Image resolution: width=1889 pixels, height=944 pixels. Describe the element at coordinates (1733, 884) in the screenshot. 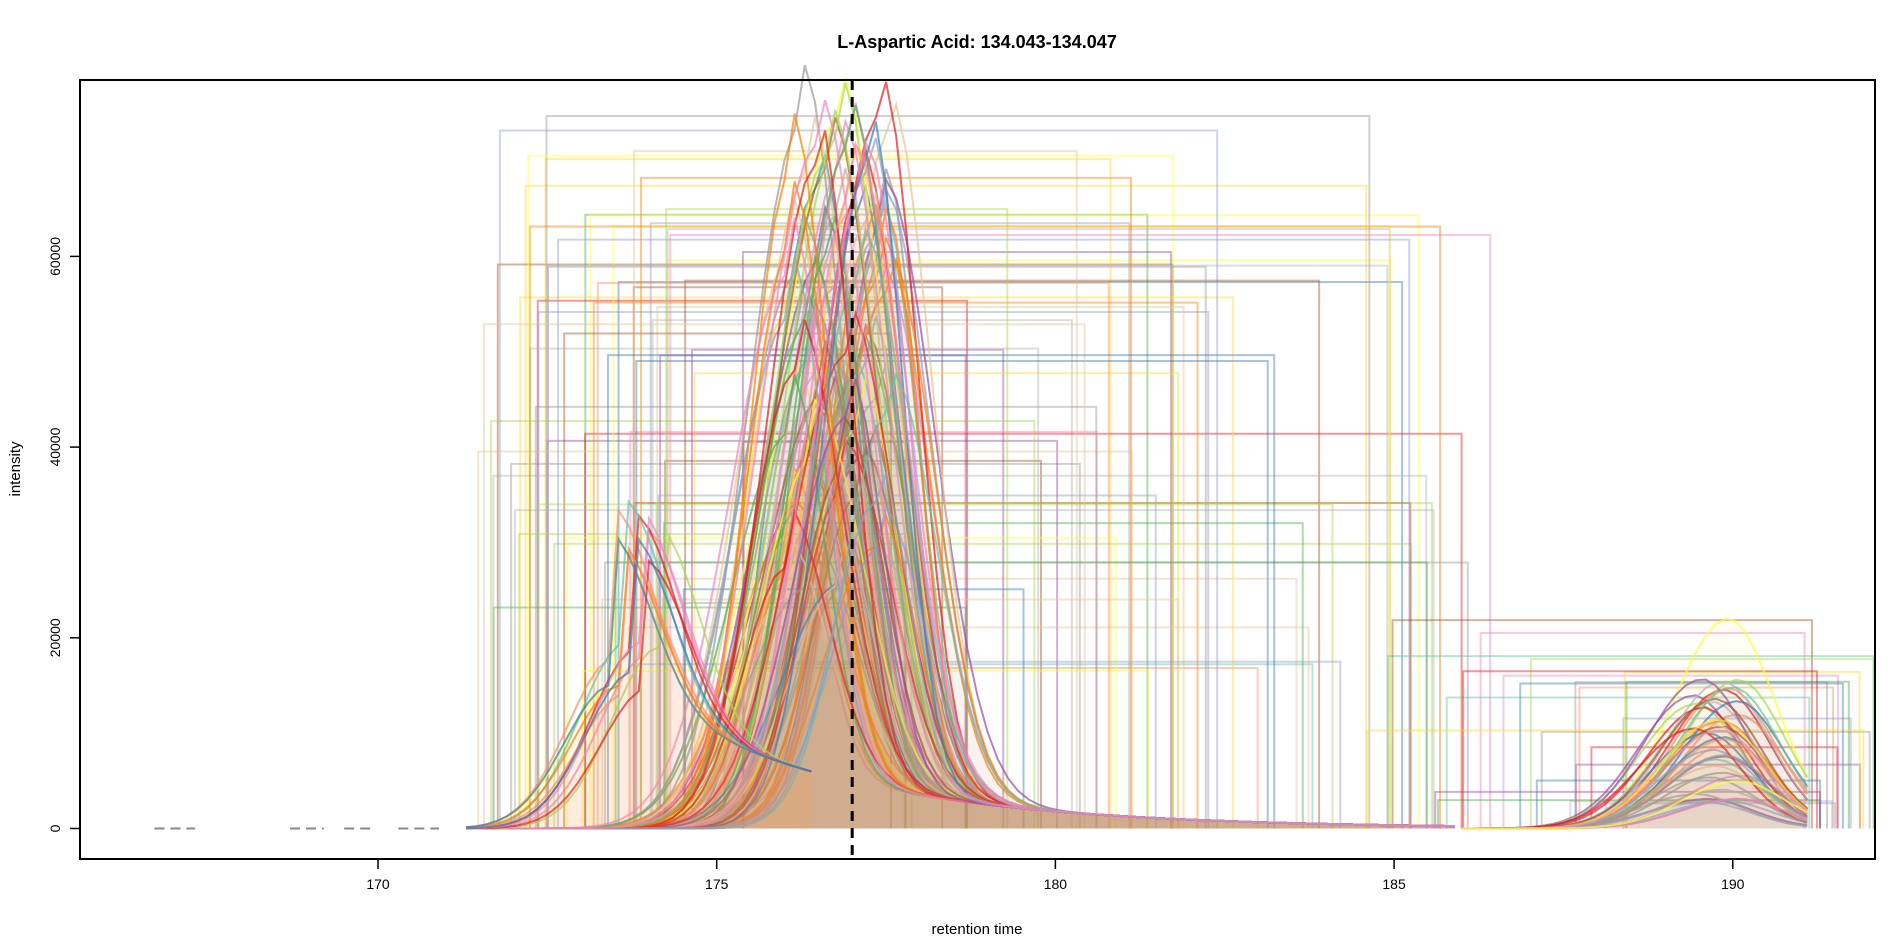

I see `x-tick-label: 190` at that location.